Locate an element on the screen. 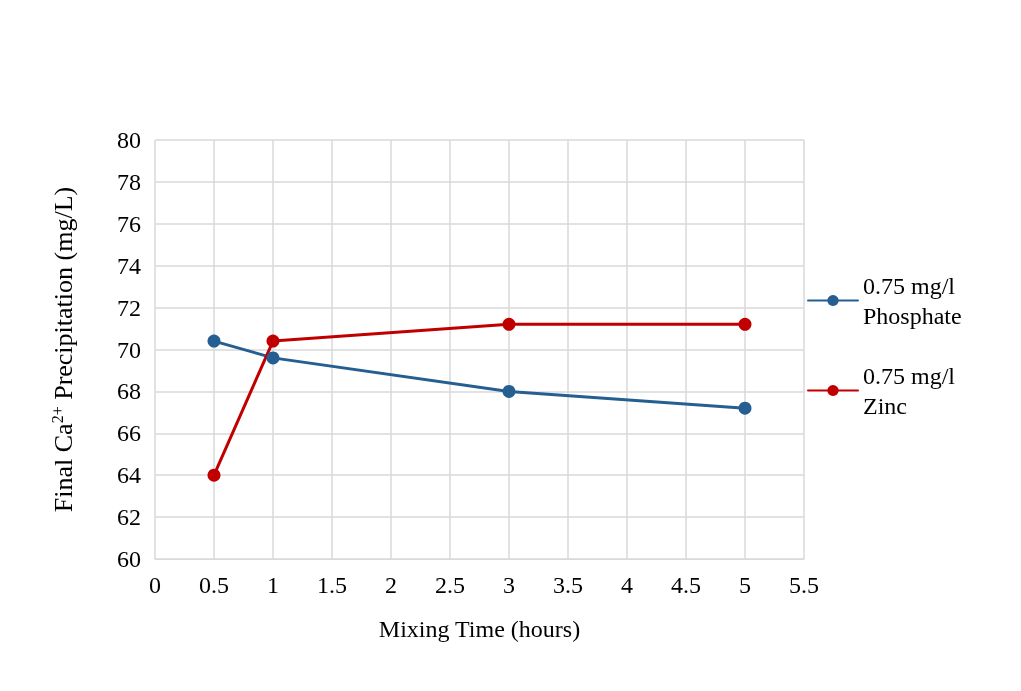 The width and height of the screenshot is (1021, 691). x-tick-label: 0 is located at coordinates (155, 585).